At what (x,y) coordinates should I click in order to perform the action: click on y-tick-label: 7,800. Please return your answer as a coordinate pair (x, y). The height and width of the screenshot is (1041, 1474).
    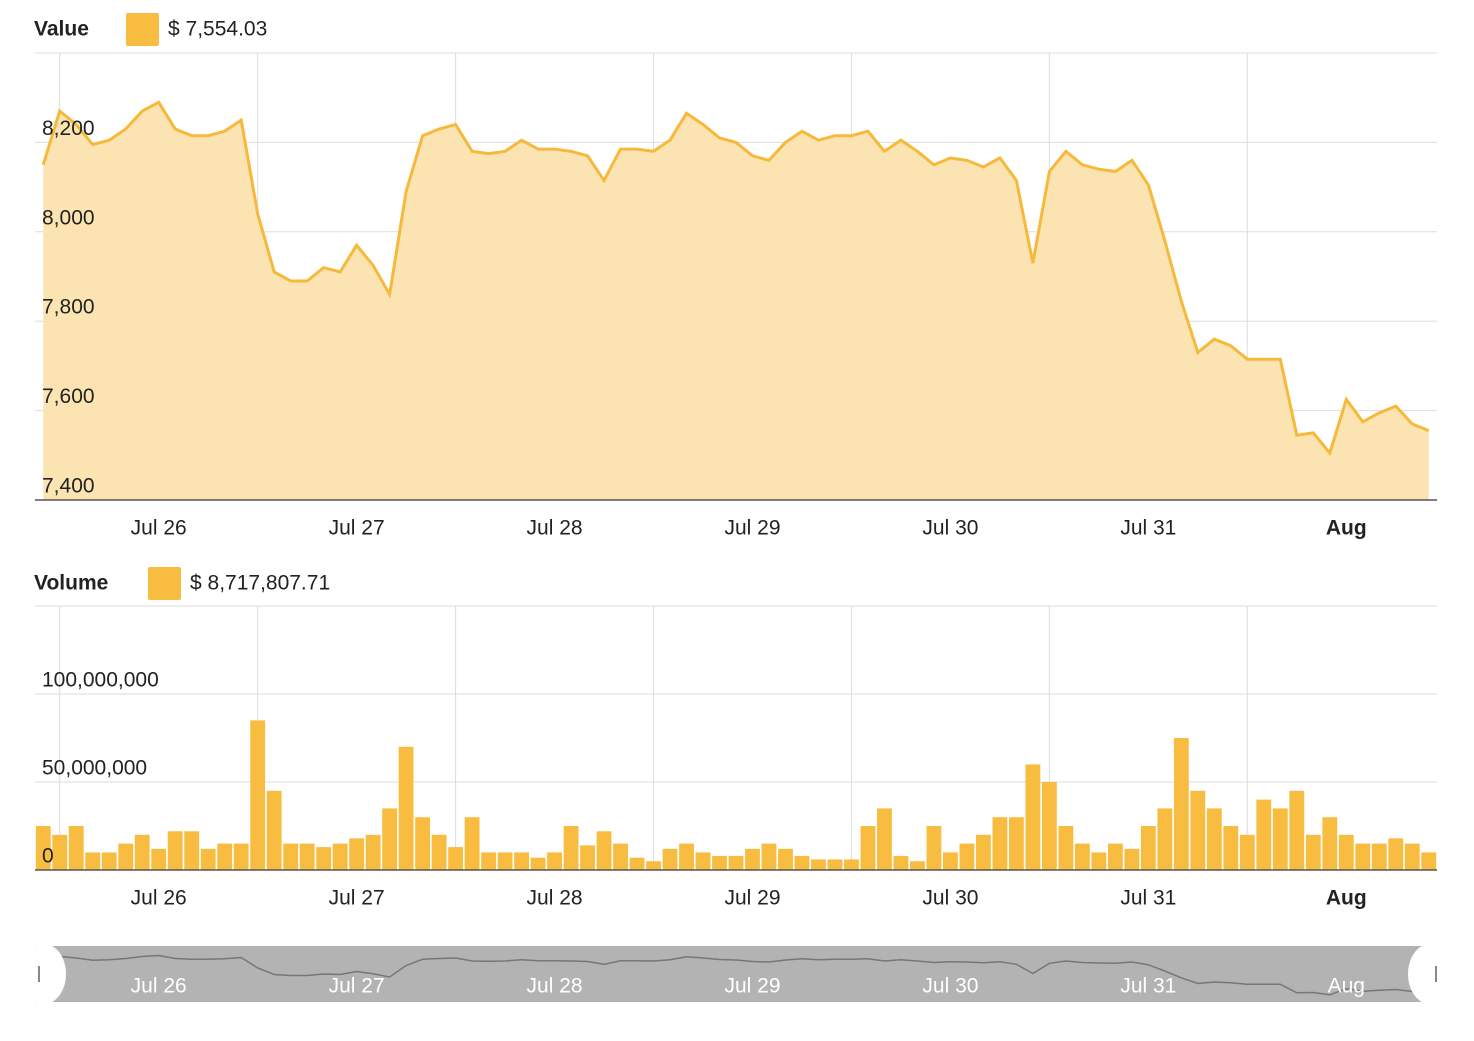
    Looking at the image, I should click on (68, 307).